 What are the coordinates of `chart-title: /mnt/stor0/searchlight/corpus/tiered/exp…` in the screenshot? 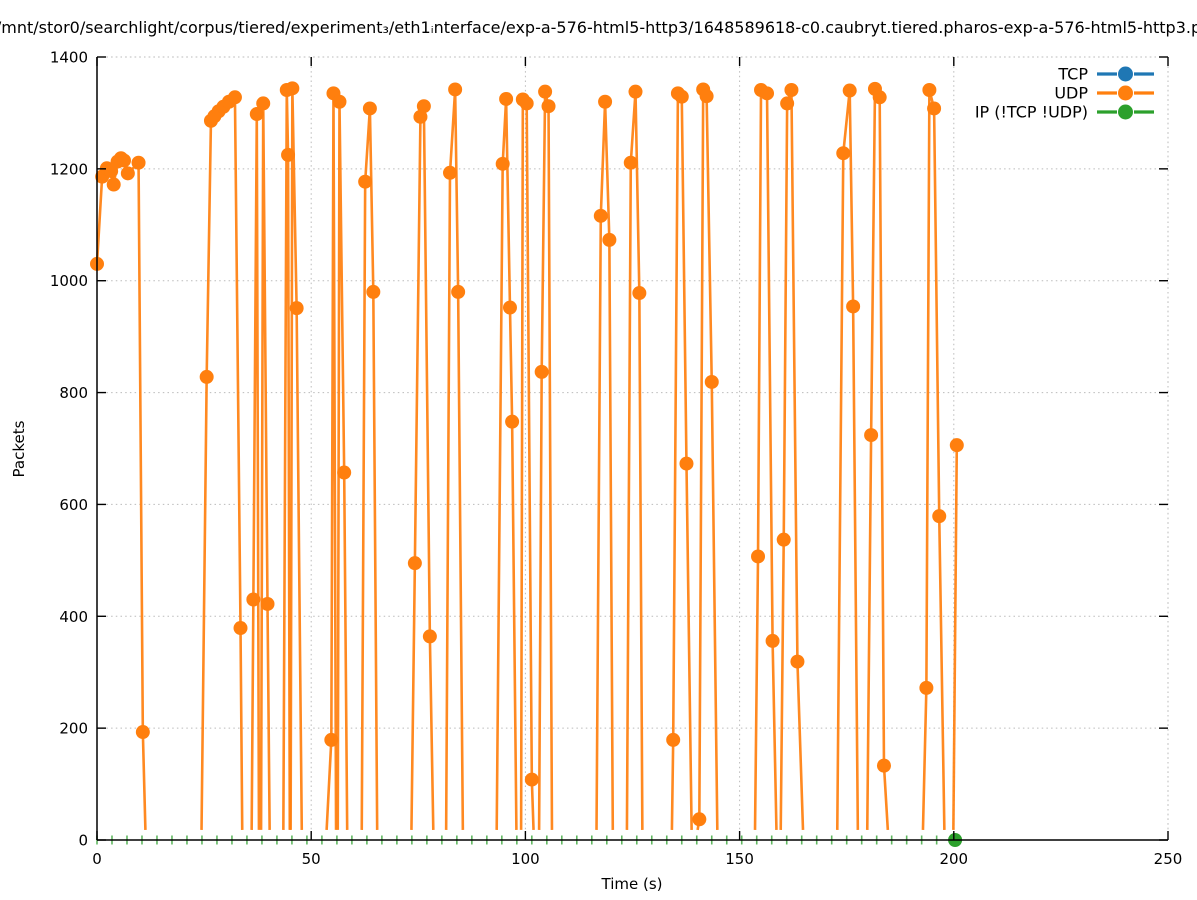 It's located at (598, 27).